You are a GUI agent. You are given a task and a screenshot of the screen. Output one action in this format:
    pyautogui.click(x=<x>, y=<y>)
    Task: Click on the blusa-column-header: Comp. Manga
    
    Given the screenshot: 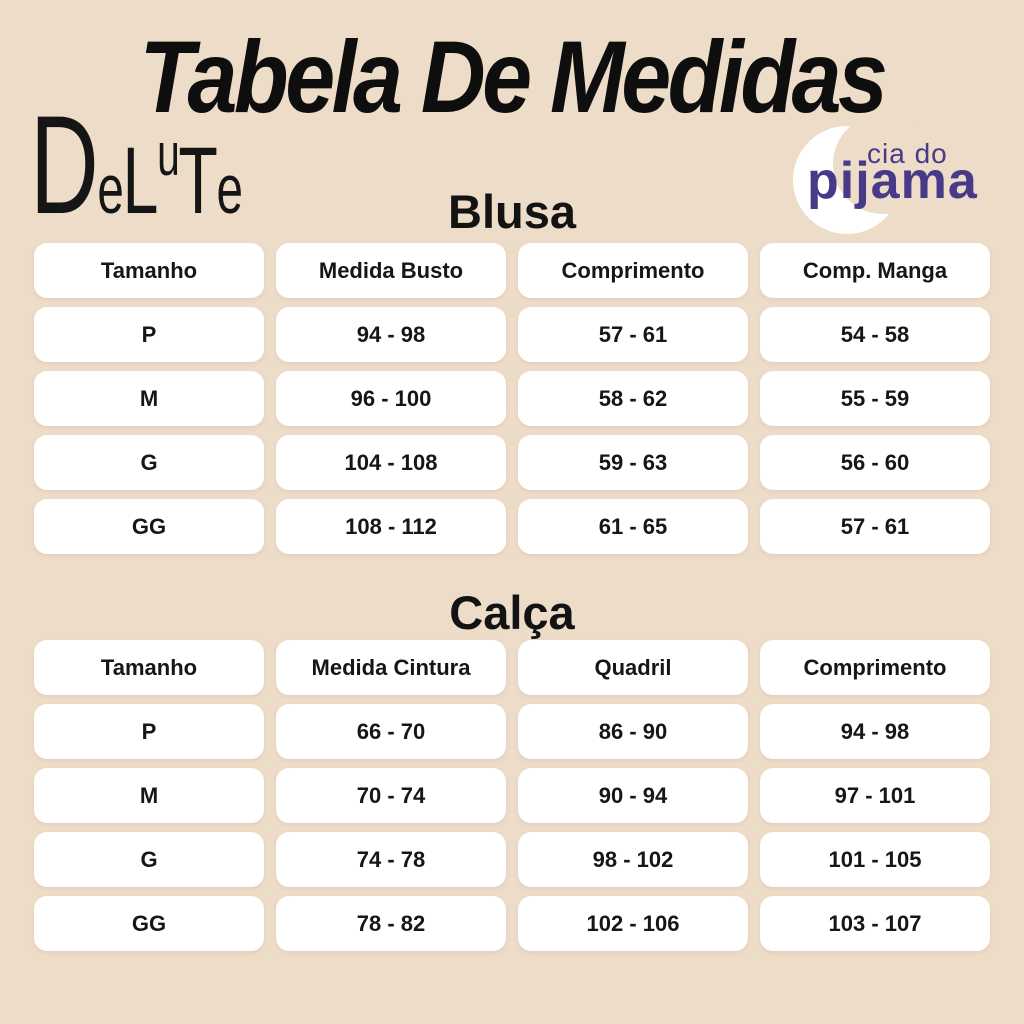 What is the action you would take?
    pyautogui.click(x=875, y=270)
    